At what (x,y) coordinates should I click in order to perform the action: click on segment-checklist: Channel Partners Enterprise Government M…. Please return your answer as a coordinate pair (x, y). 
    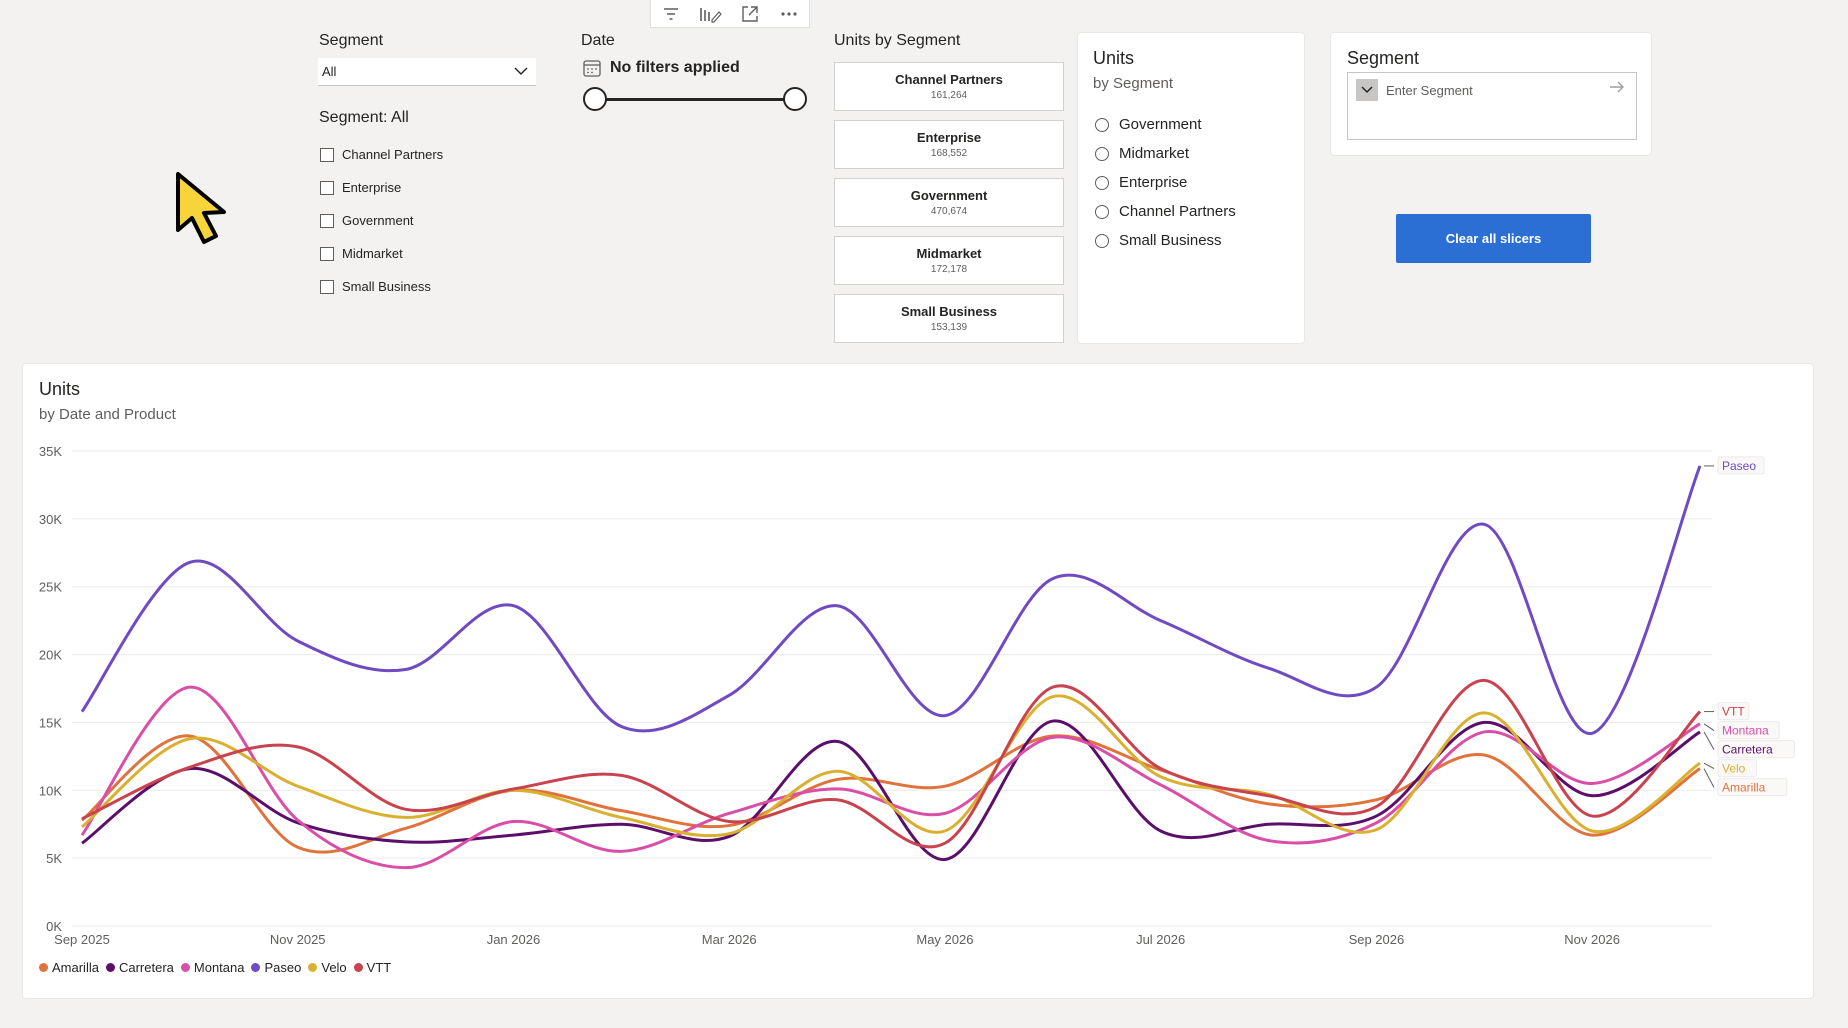
    Looking at the image, I should click on (381, 220).